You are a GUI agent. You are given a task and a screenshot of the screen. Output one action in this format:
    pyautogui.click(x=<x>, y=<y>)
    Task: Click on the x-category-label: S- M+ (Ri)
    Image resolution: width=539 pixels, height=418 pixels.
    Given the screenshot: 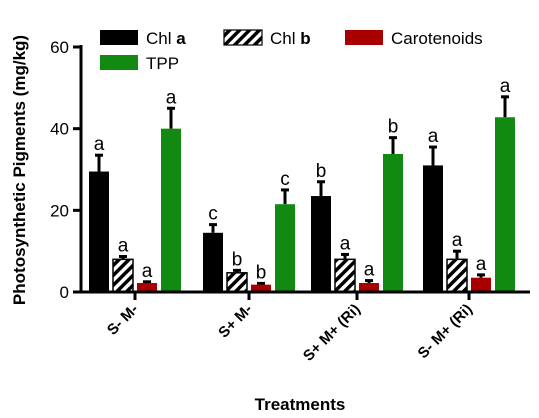 What is the action you would take?
    pyautogui.click(x=445, y=331)
    